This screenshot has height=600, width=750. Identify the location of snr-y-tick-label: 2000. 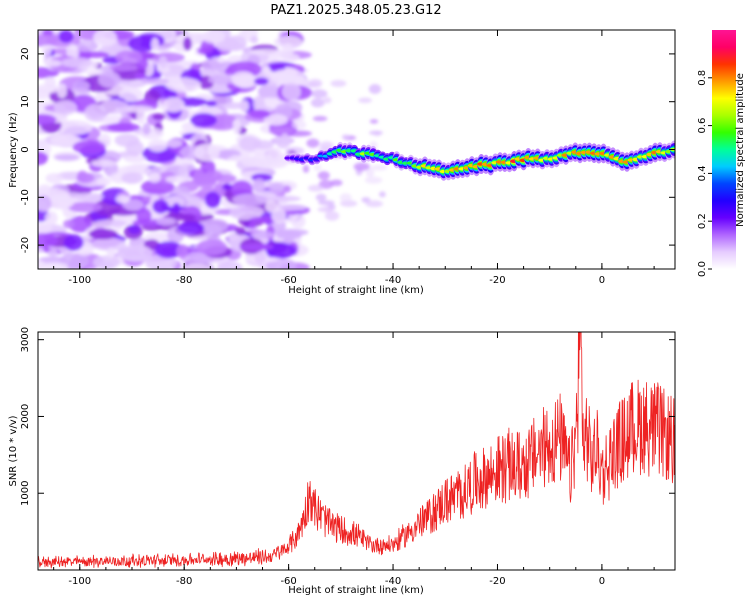
(25, 416).